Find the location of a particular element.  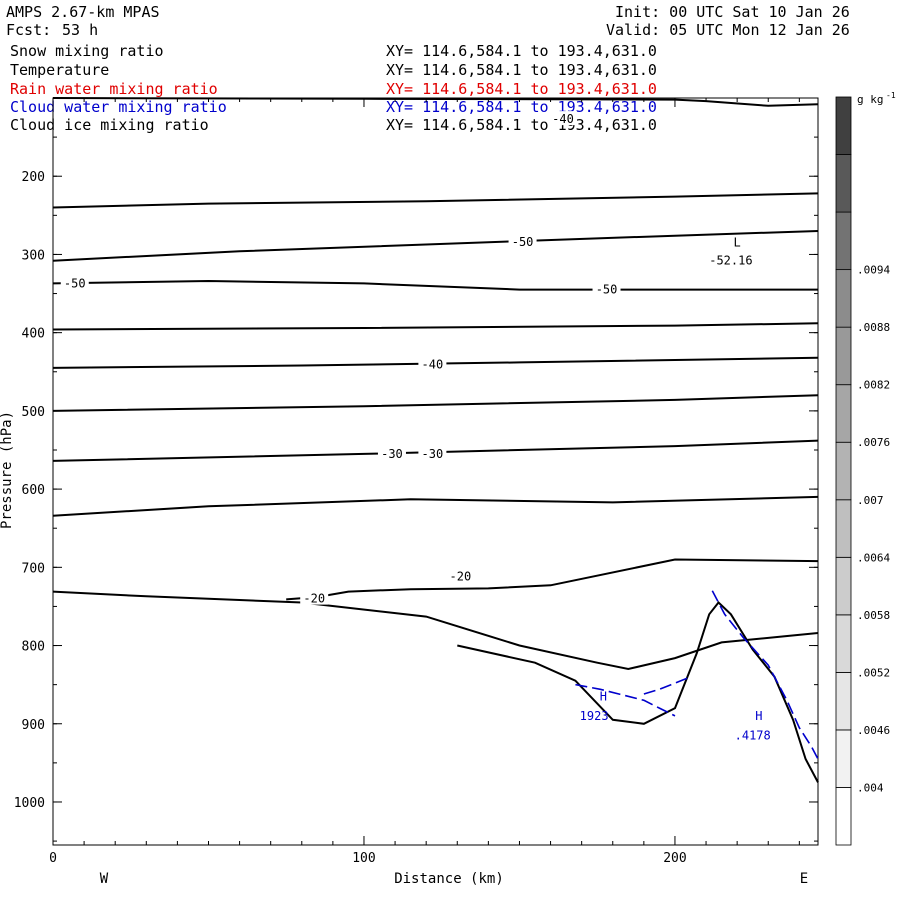

colorbar-level-label: .0094 is located at coordinates (873, 270).